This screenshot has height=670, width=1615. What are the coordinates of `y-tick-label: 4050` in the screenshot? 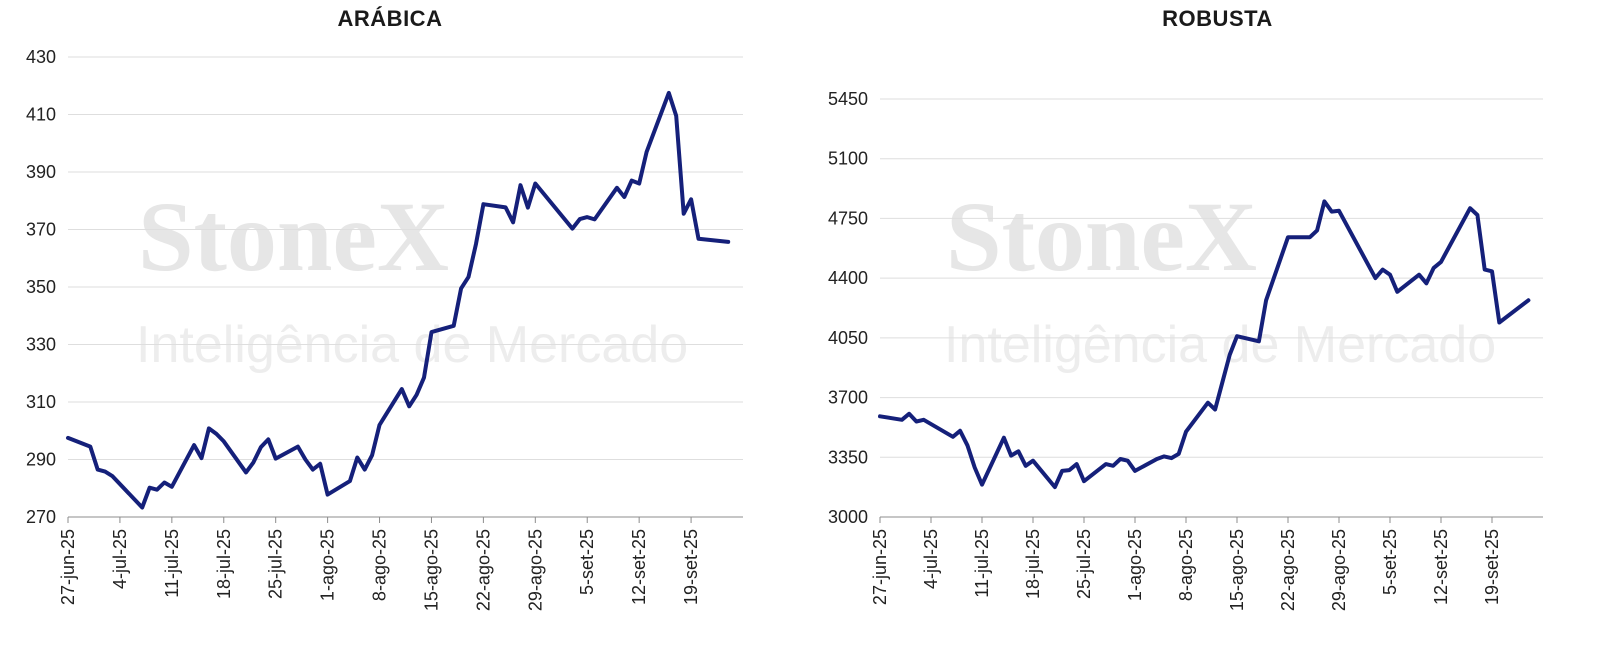 It's located at (848, 338).